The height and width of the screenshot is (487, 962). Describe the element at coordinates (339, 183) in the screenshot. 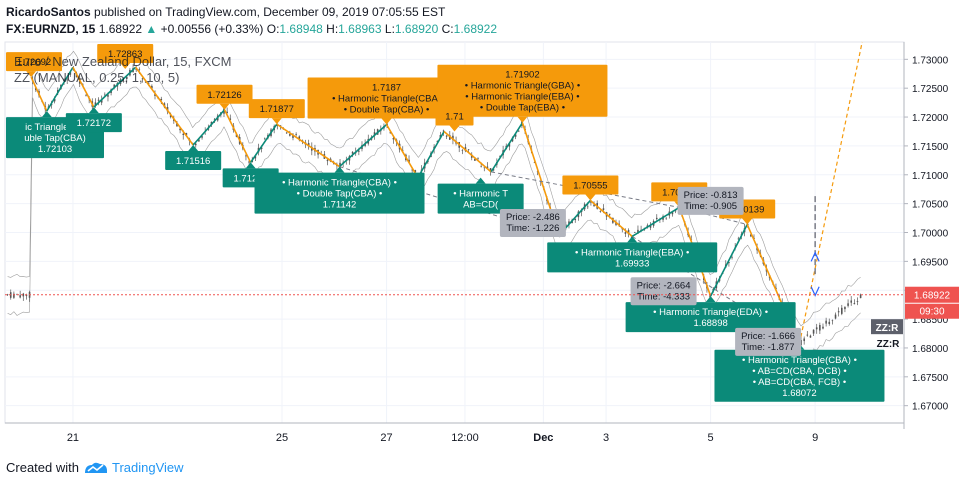

I see `label-text: • Harmonic Triangle(CBA) •` at that location.